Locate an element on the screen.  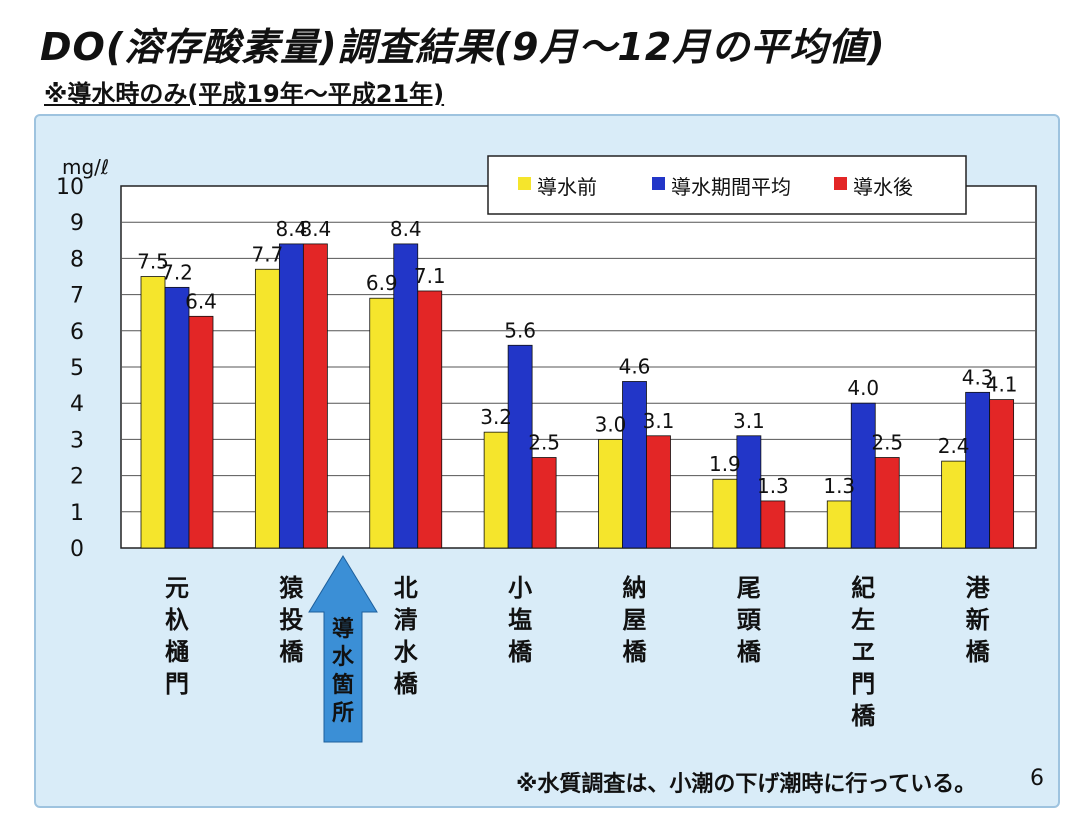
page-subtitle: ※導水時のみ(平成19年～平成21年) is located at coordinates (244, 94).